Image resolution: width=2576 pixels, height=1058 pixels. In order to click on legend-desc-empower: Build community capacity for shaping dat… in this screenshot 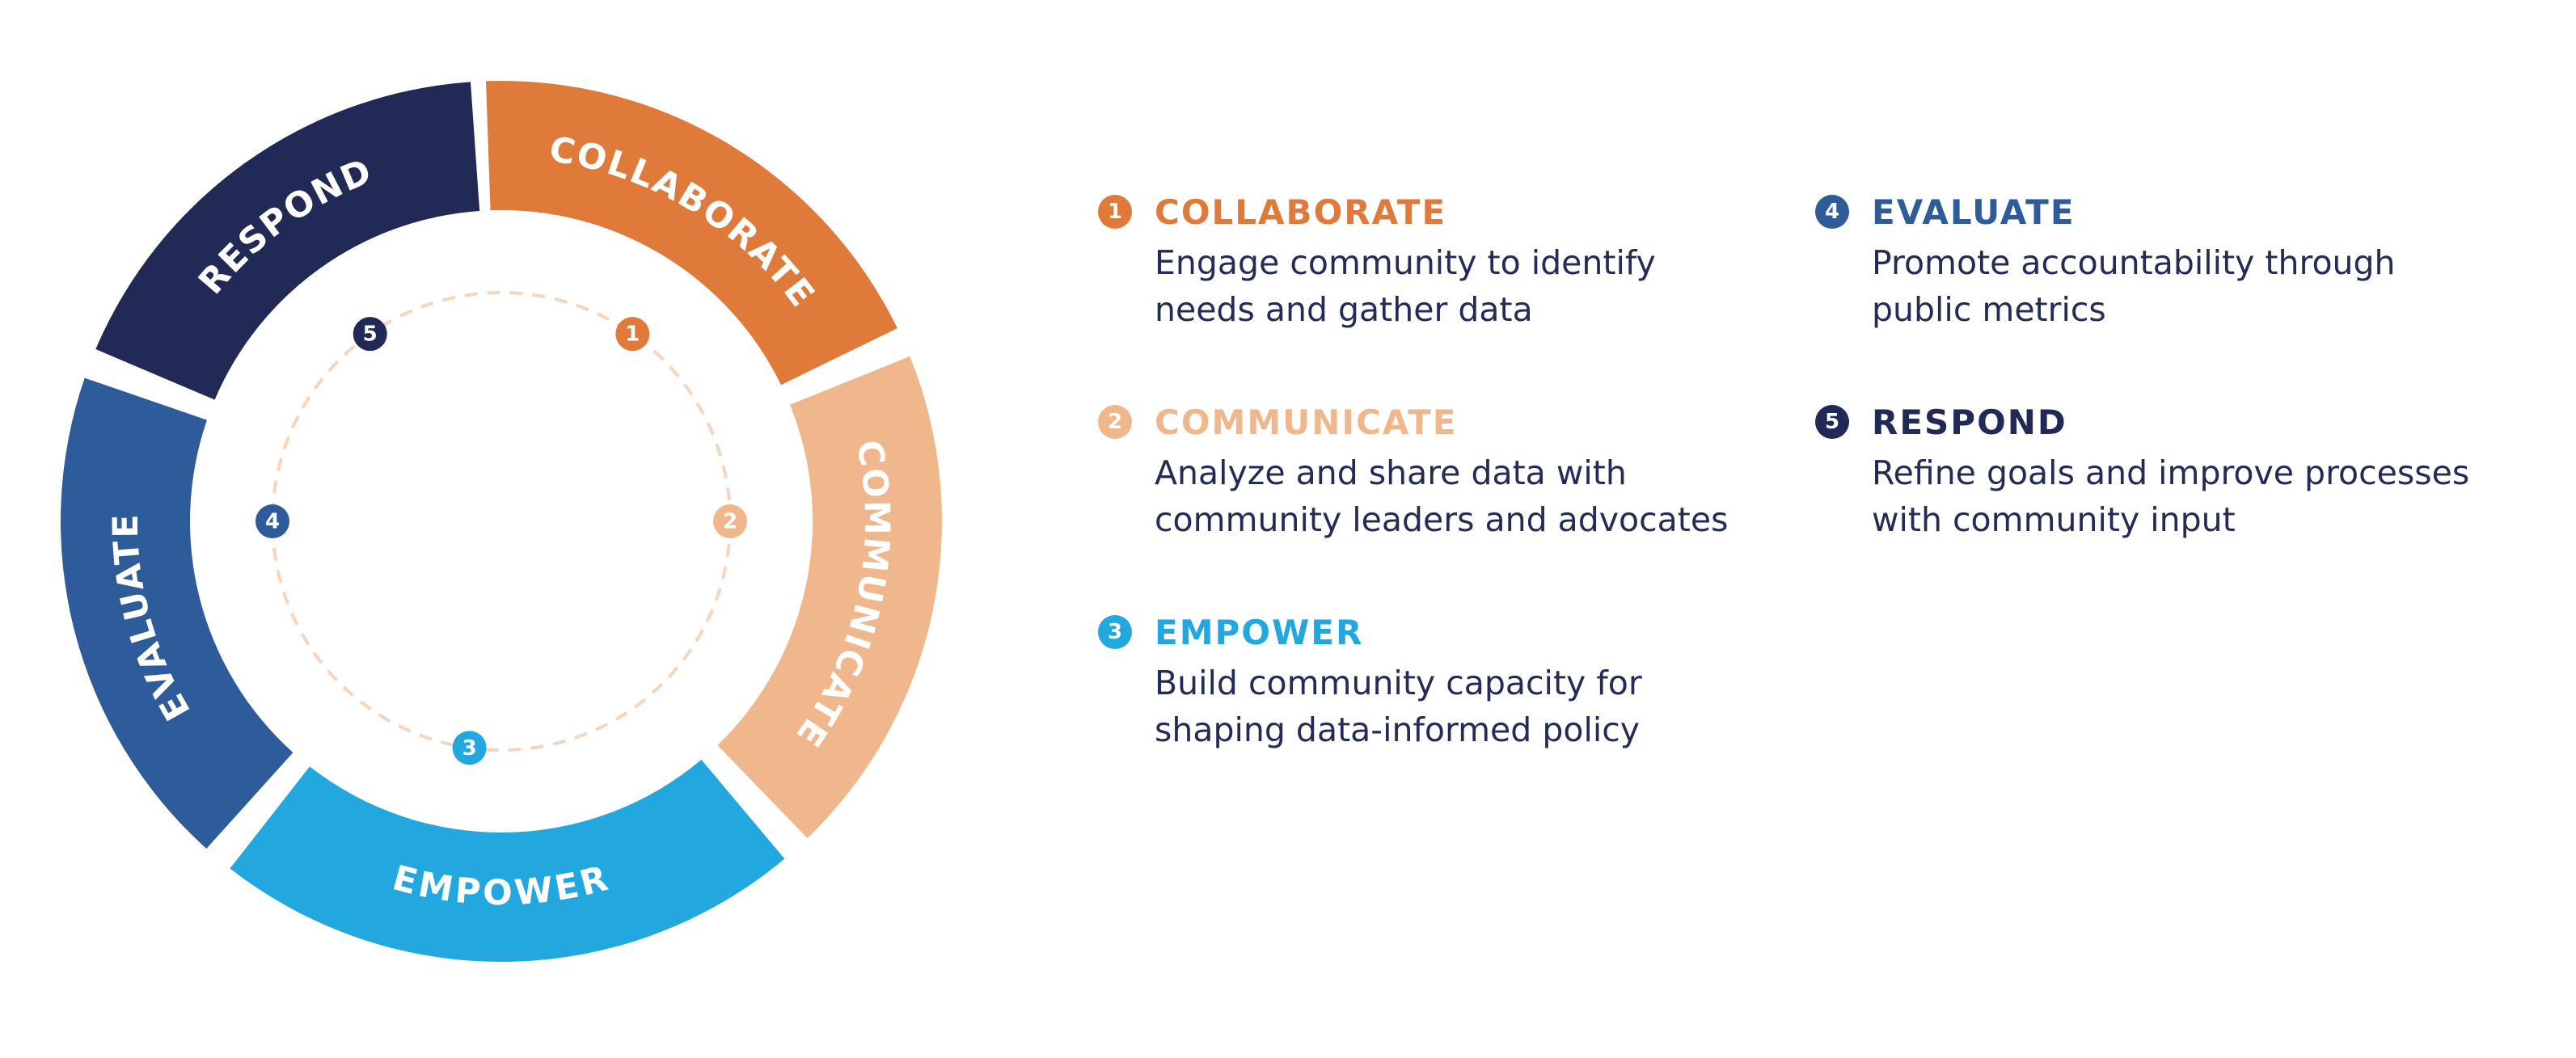, I will do `click(1398, 706)`.